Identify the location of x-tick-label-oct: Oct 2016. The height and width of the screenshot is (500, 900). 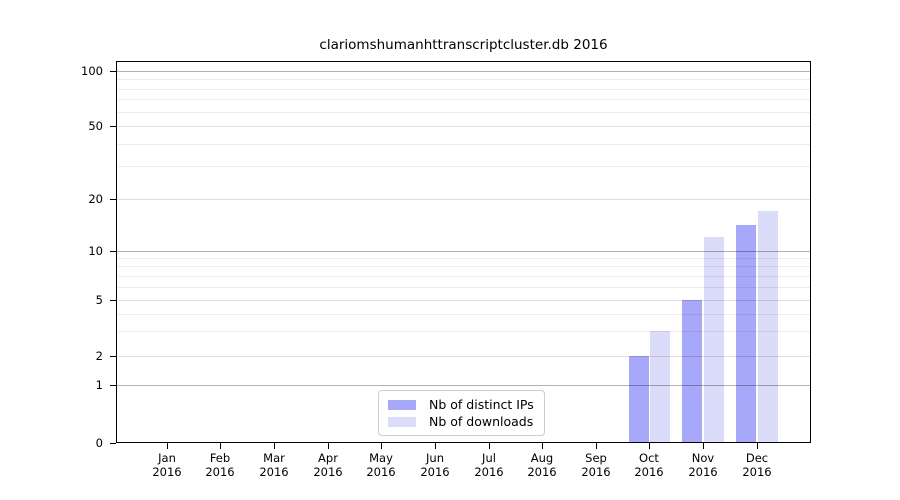
(649, 465).